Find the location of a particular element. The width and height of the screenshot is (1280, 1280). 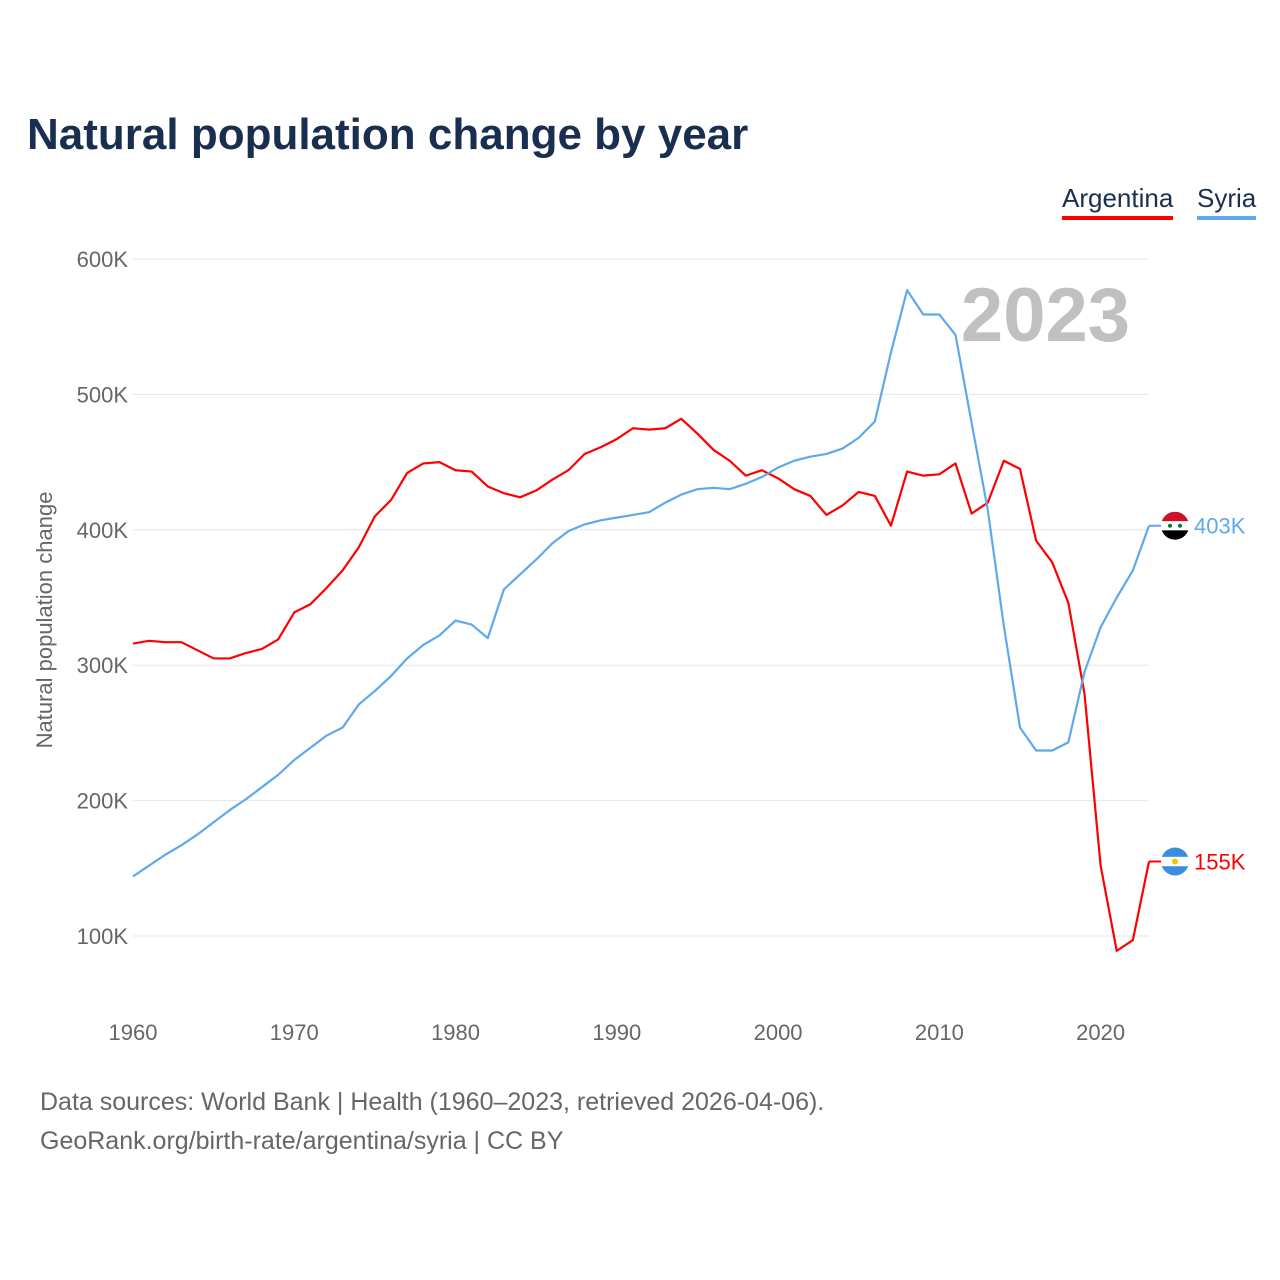

x-tick-label: 2020 is located at coordinates (1100, 1032).